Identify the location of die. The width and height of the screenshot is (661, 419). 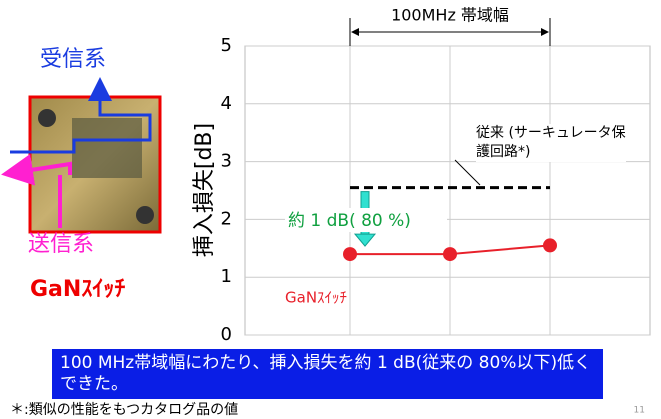
(107, 148).